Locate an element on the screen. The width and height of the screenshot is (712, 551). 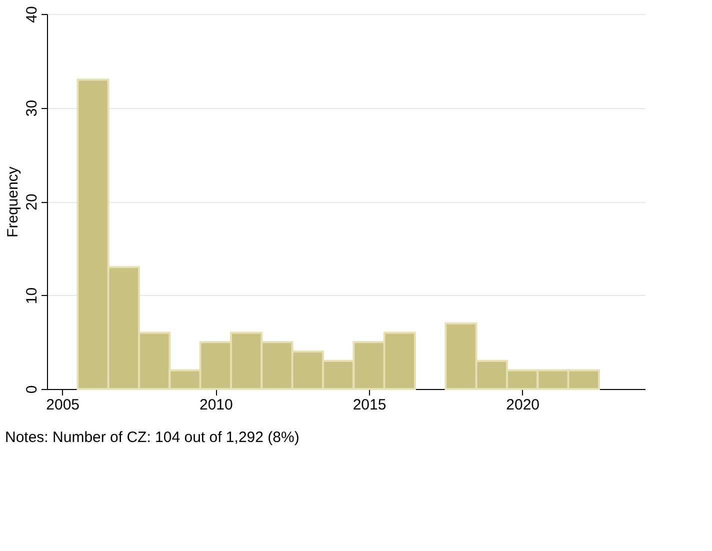
y-tick-label: 40 is located at coordinates (32, 14).